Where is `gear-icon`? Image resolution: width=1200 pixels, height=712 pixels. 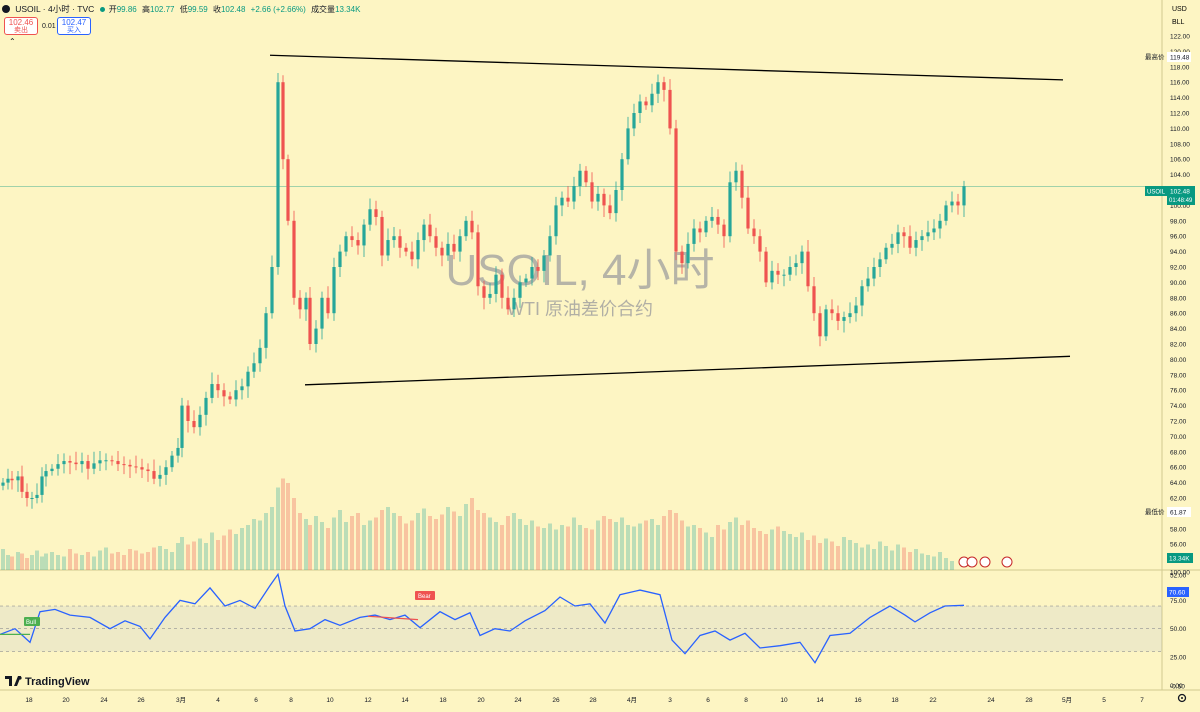 gear-icon is located at coordinates (1182, 698).